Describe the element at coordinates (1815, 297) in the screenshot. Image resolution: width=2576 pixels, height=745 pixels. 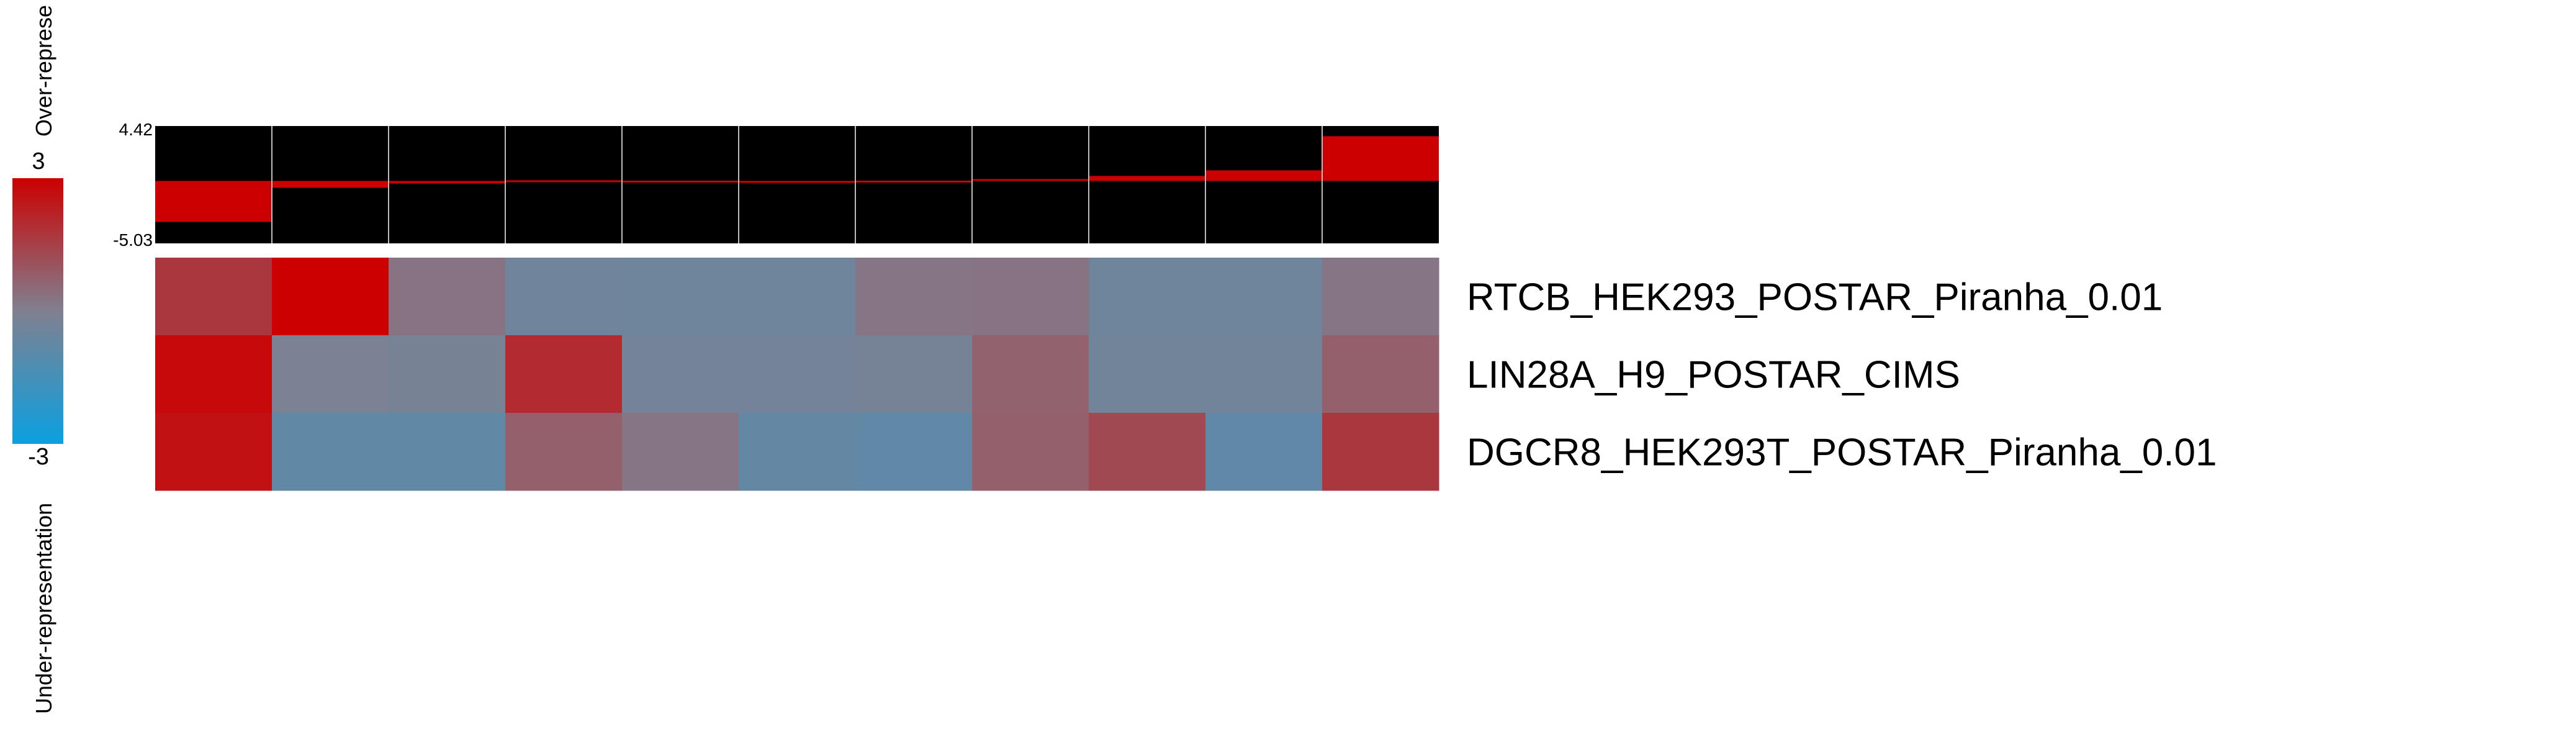
I see `row-label: RTCB_HEK293_POSTAR_Piranha_0.01` at that location.